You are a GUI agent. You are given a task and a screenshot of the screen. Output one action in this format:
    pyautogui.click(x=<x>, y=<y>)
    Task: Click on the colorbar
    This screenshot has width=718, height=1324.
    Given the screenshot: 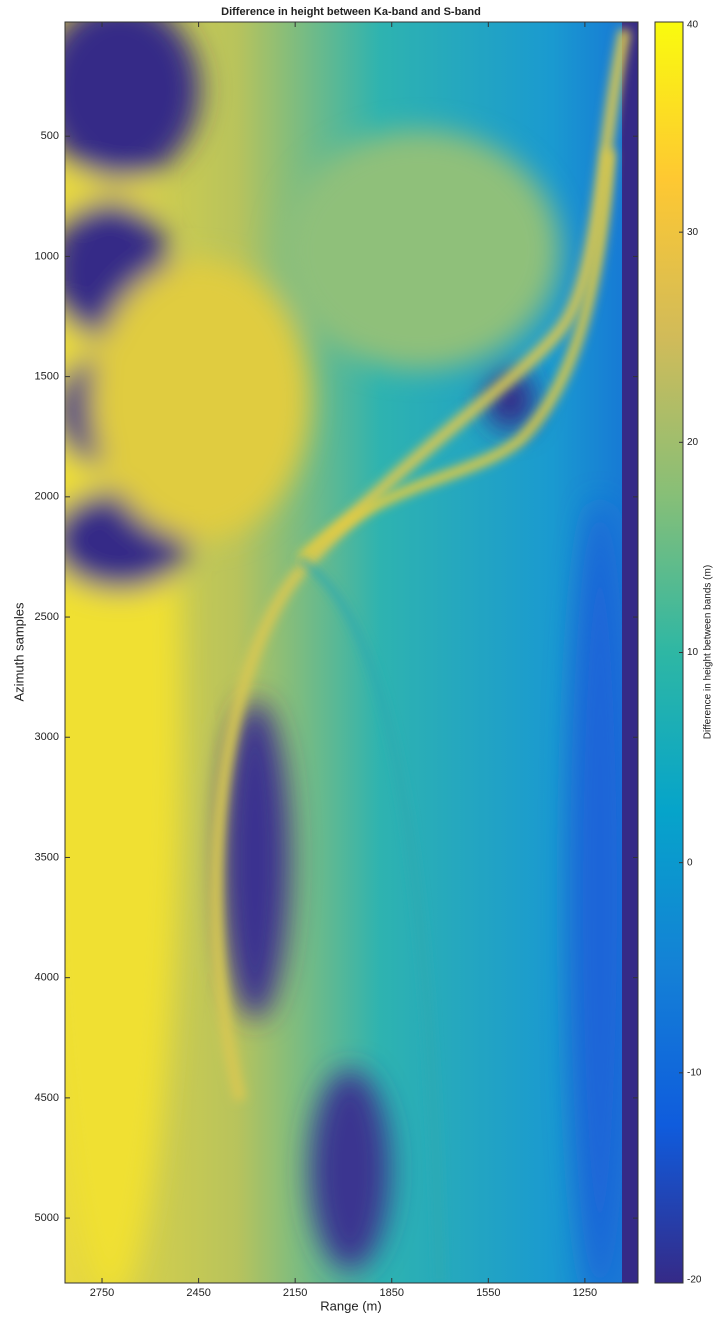 What is the action you would take?
    pyautogui.click(x=669, y=652)
    